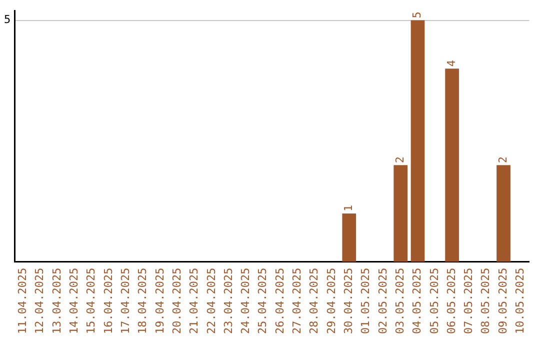  I want to click on x-tick-label: 21.04.2025, so click(194, 301).